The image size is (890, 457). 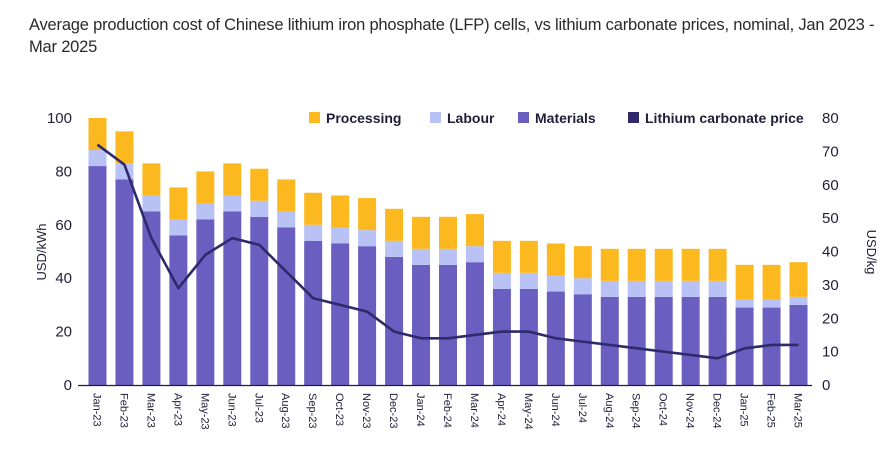 I want to click on x-tick-label: Jan-25, so click(x=744, y=410).